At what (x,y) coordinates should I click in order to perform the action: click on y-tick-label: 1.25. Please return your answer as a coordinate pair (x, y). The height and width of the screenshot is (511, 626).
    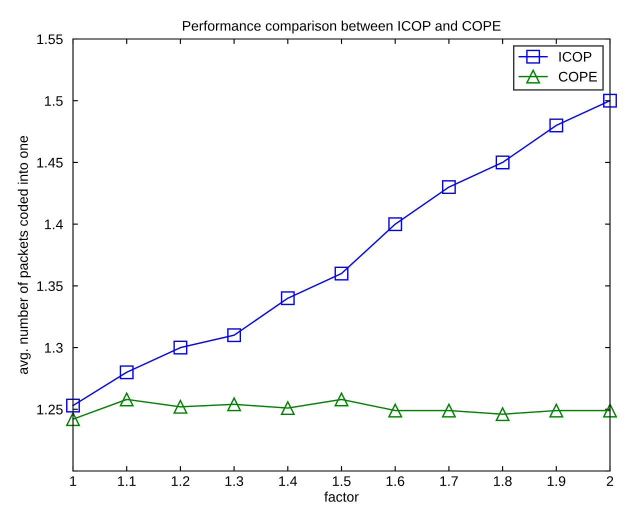
    Looking at the image, I should click on (50, 409).